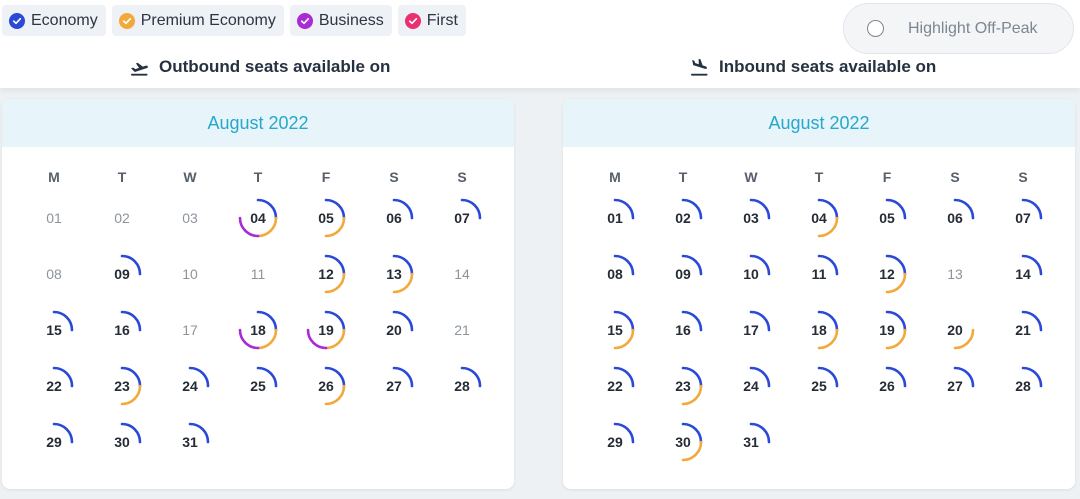 The image size is (1080, 499). What do you see at coordinates (208, 20) in the screenshot?
I see `legend-label: Premium Economy` at bounding box center [208, 20].